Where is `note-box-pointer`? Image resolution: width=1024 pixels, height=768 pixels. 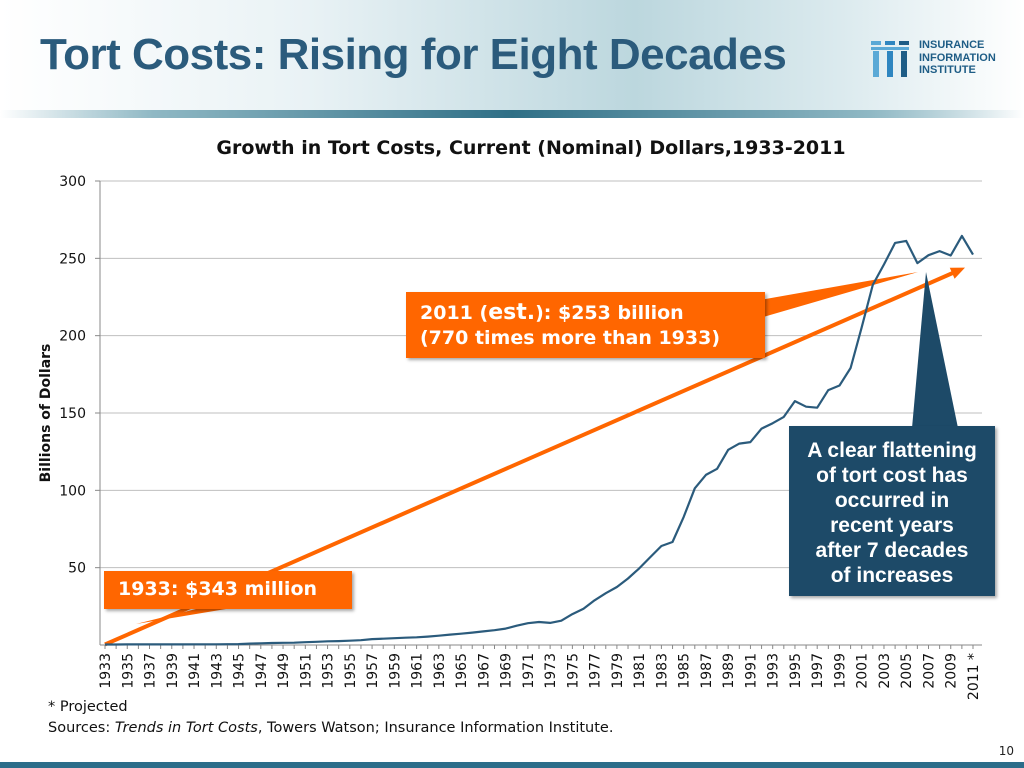
note-box-pointer is located at coordinates (935, 350).